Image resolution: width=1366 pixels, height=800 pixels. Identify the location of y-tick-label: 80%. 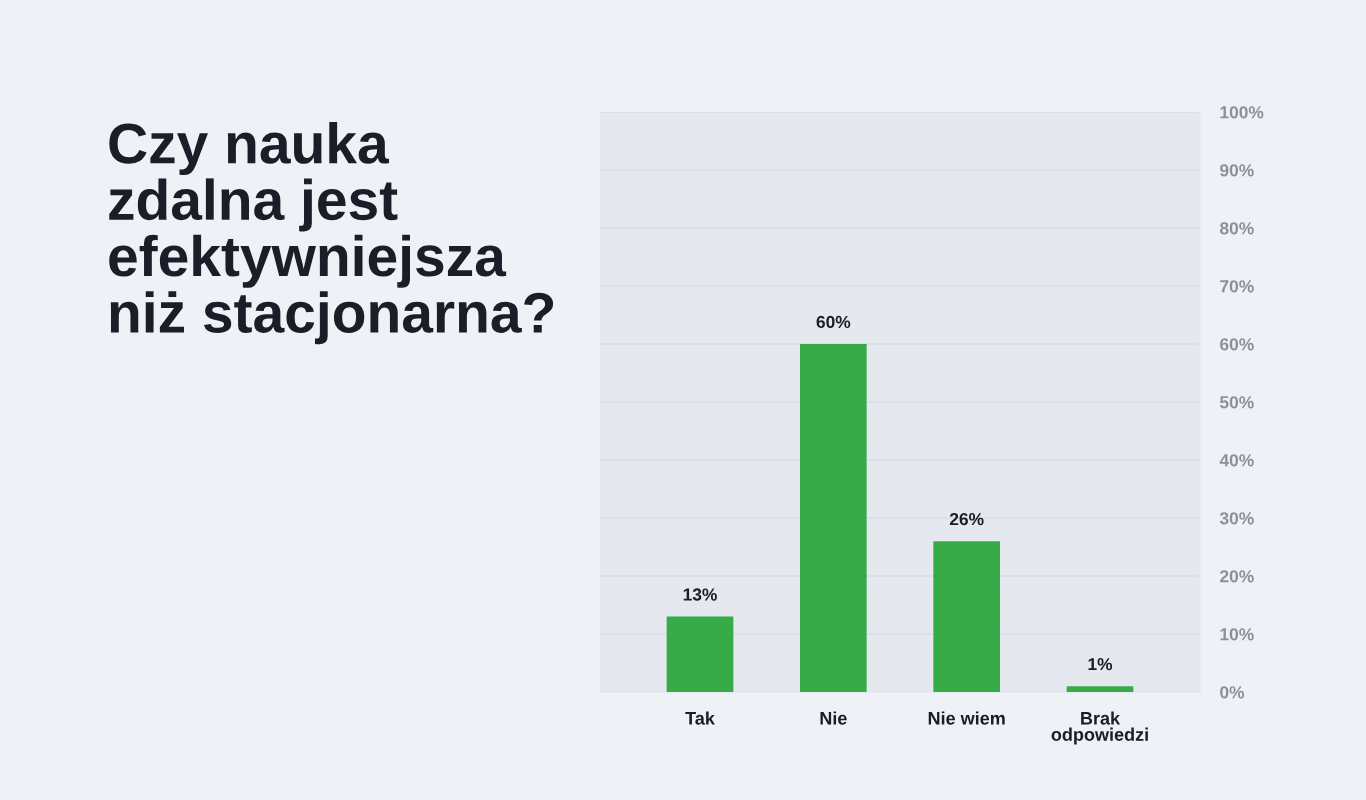
(1237, 228).